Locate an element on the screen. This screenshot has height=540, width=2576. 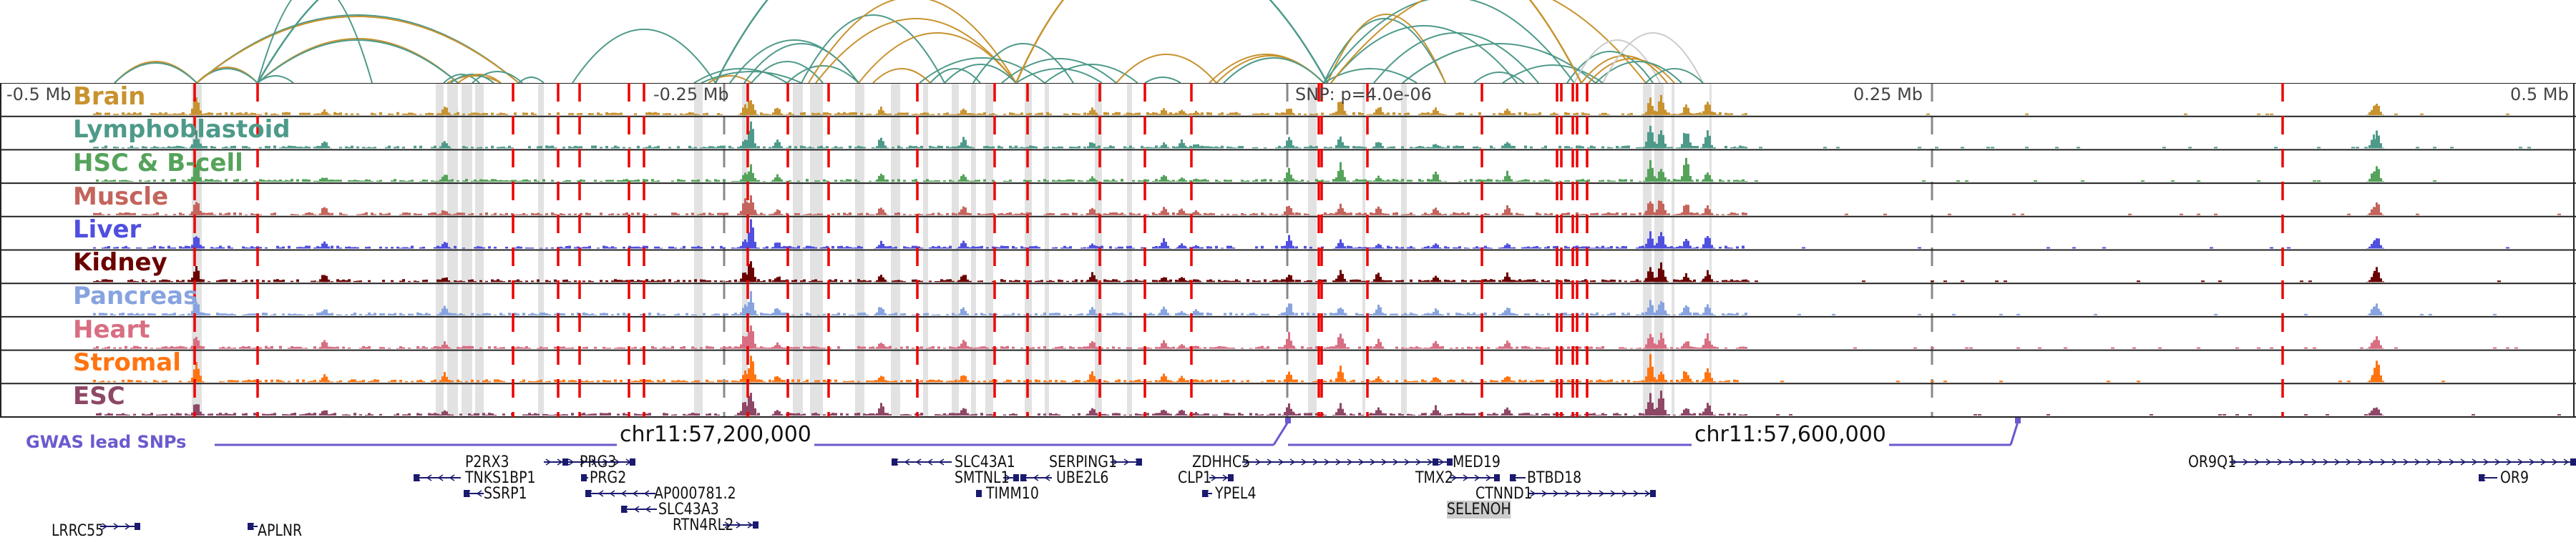
gene-label-tnks1bp1: TNKS1BP1 is located at coordinates (500, 478).